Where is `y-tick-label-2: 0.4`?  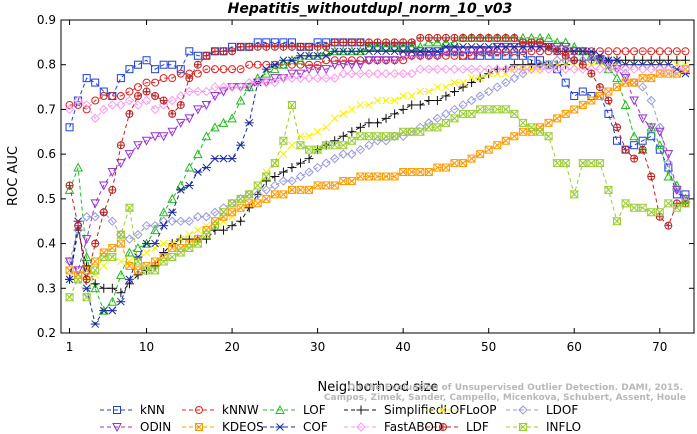
y-tick-label-2: 0.4 is located at coordinates (46, 244).